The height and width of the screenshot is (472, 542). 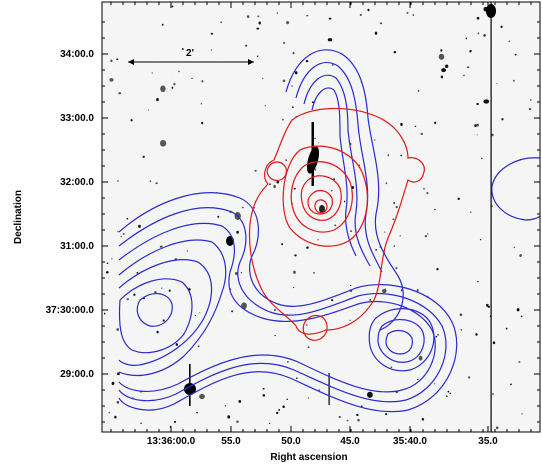 I want to click on x-tick-label: 55.0, so click(x=231, y=441).